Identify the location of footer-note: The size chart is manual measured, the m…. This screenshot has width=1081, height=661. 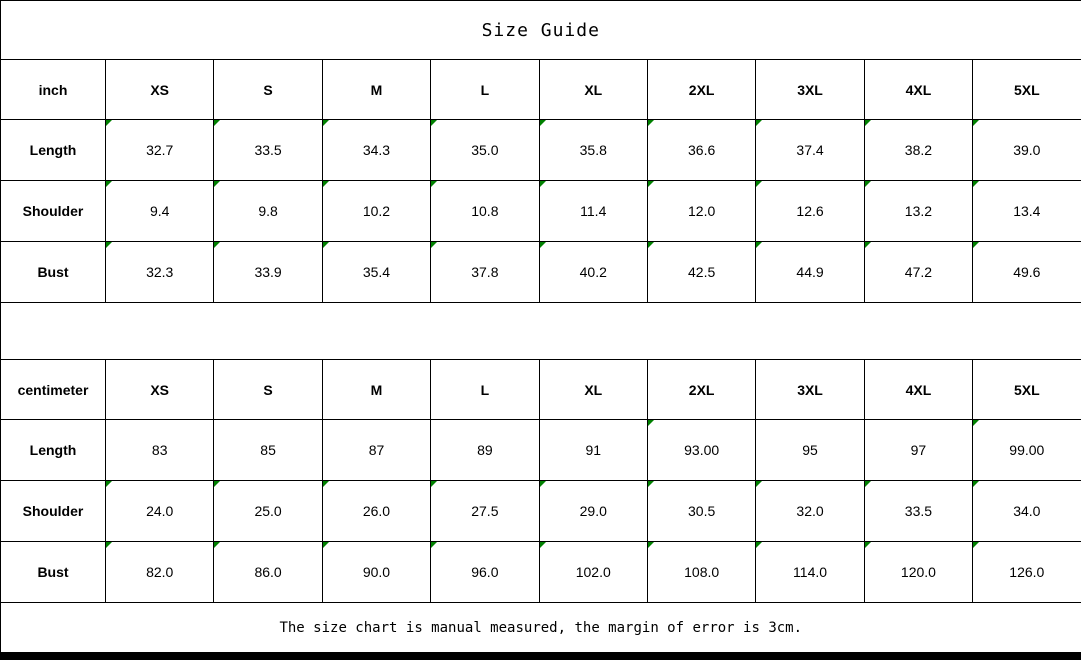
(540, 627).